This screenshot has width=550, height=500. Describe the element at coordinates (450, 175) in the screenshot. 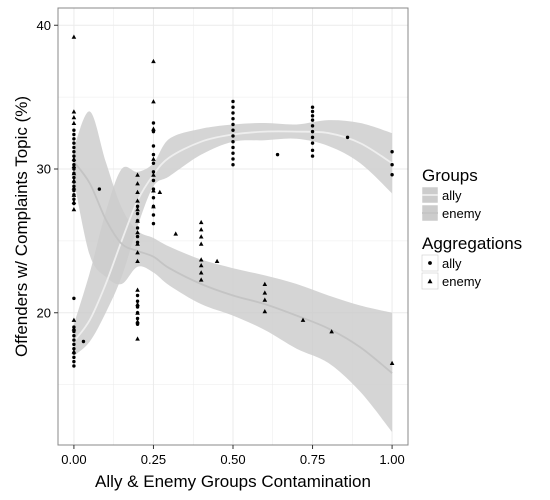

I see `legend-groups-title: Groups` at that location.